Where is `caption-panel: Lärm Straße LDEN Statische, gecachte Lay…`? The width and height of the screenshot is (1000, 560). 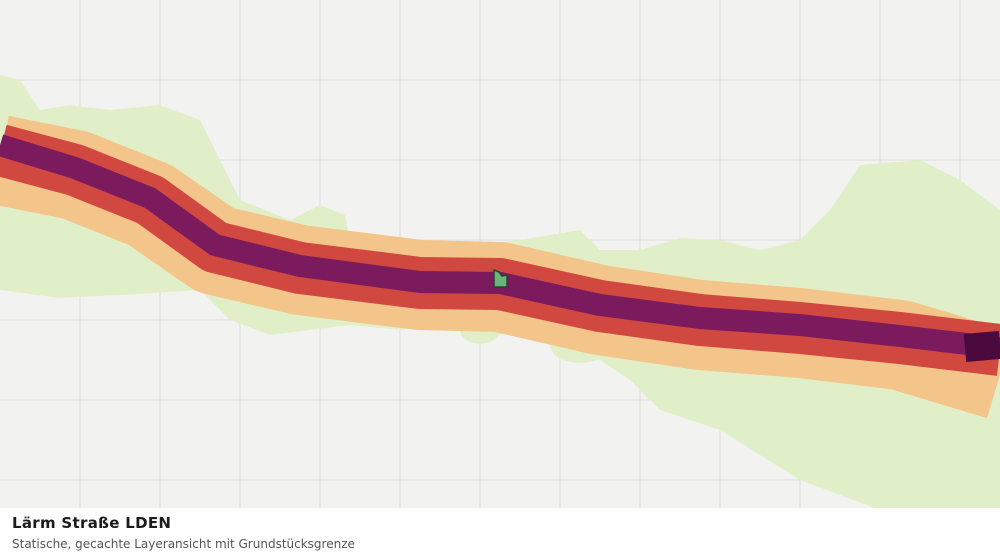
caption-panel: Lärm Straße LDEN Statische, gecachte Lay… is located at coordinates (500, 534).